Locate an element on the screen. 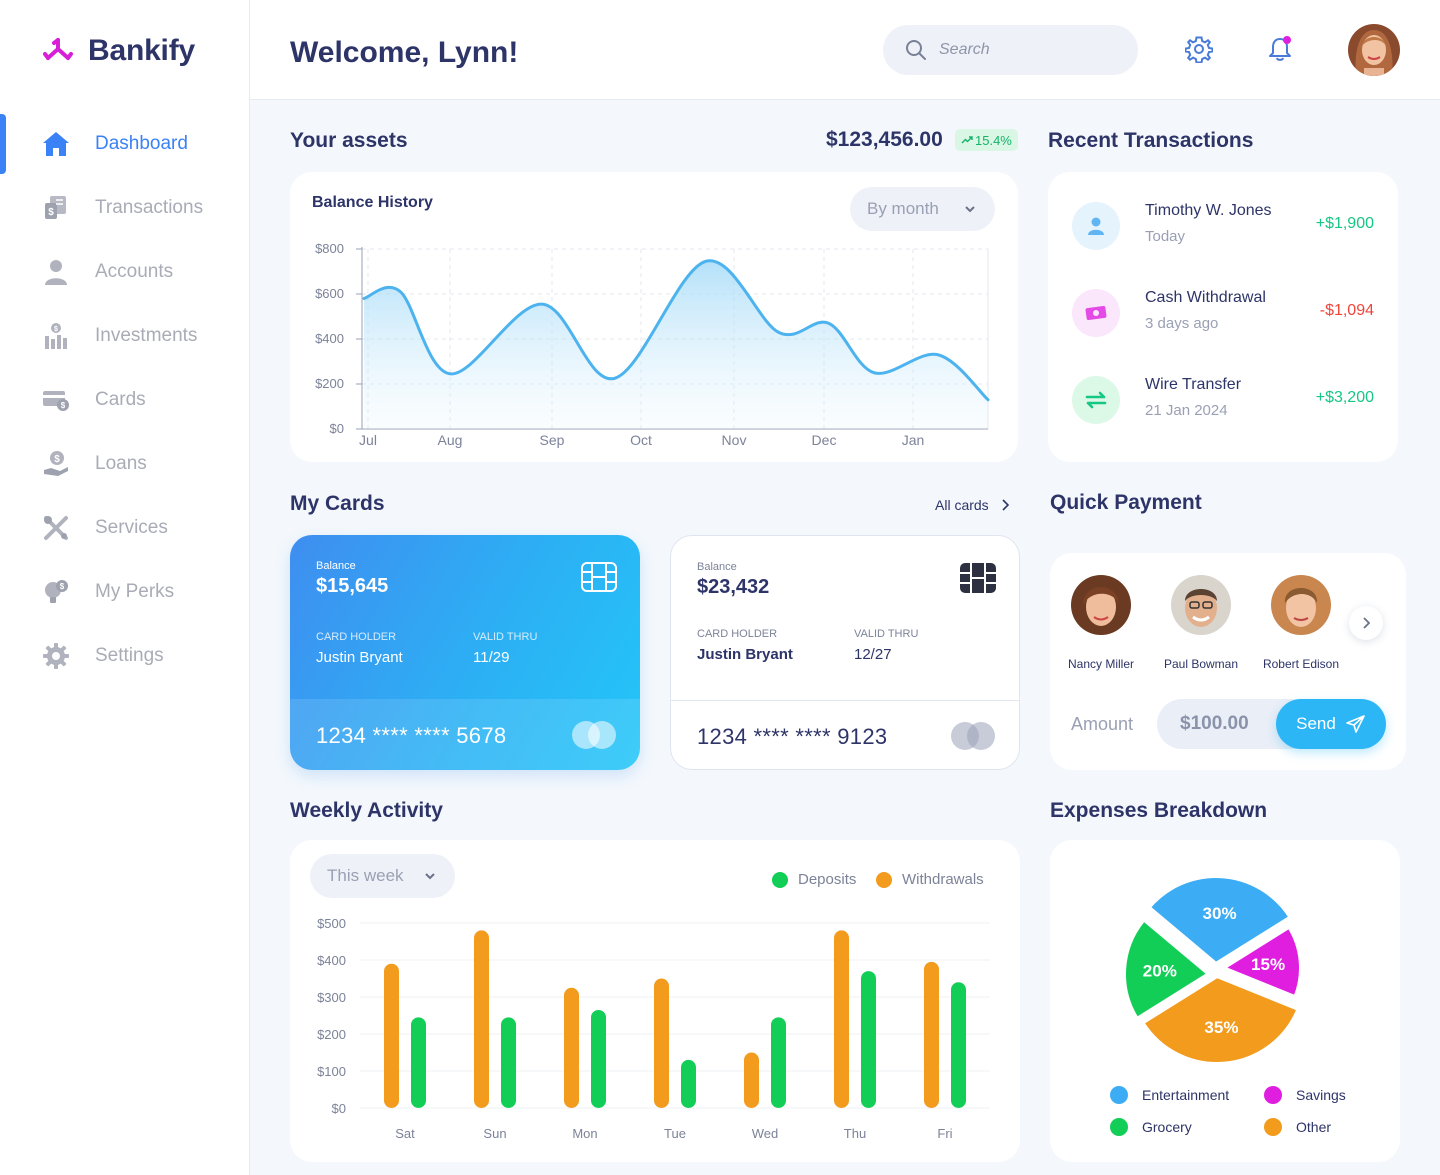  contacts-next-button is located at coordinates (1366, 623).